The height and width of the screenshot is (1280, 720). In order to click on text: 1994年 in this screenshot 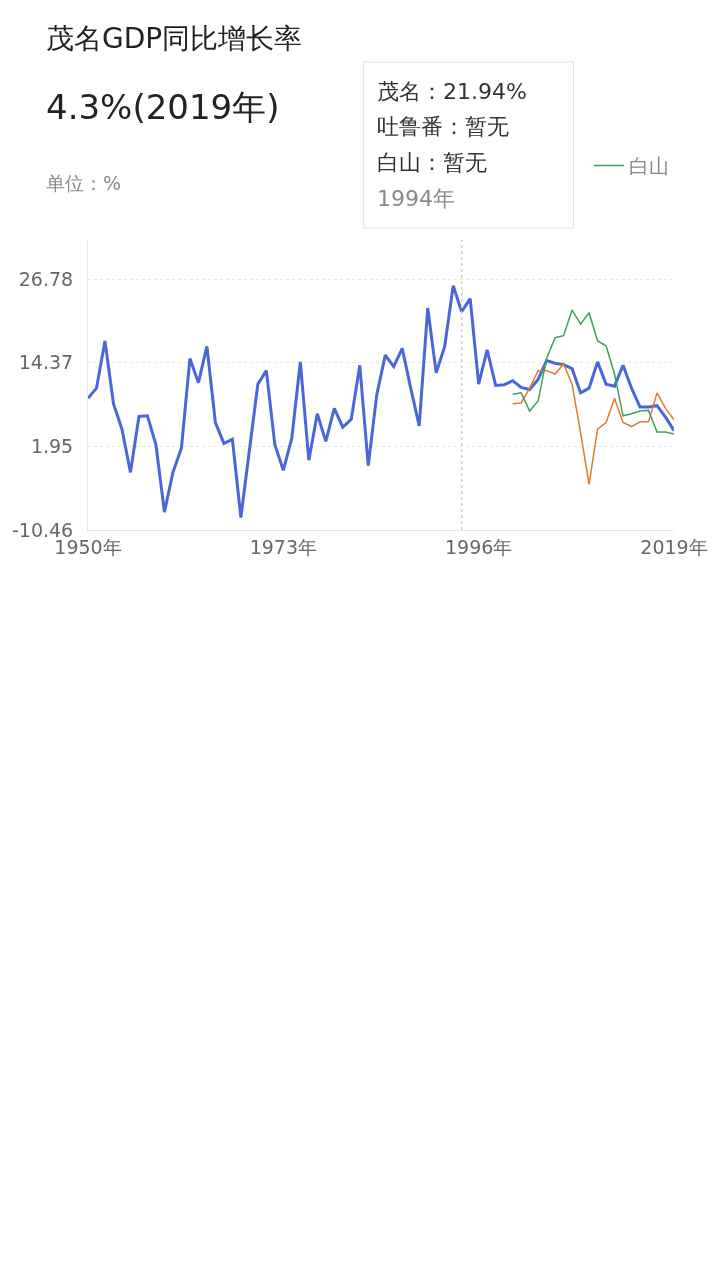, I will do `click(416, 198)`.